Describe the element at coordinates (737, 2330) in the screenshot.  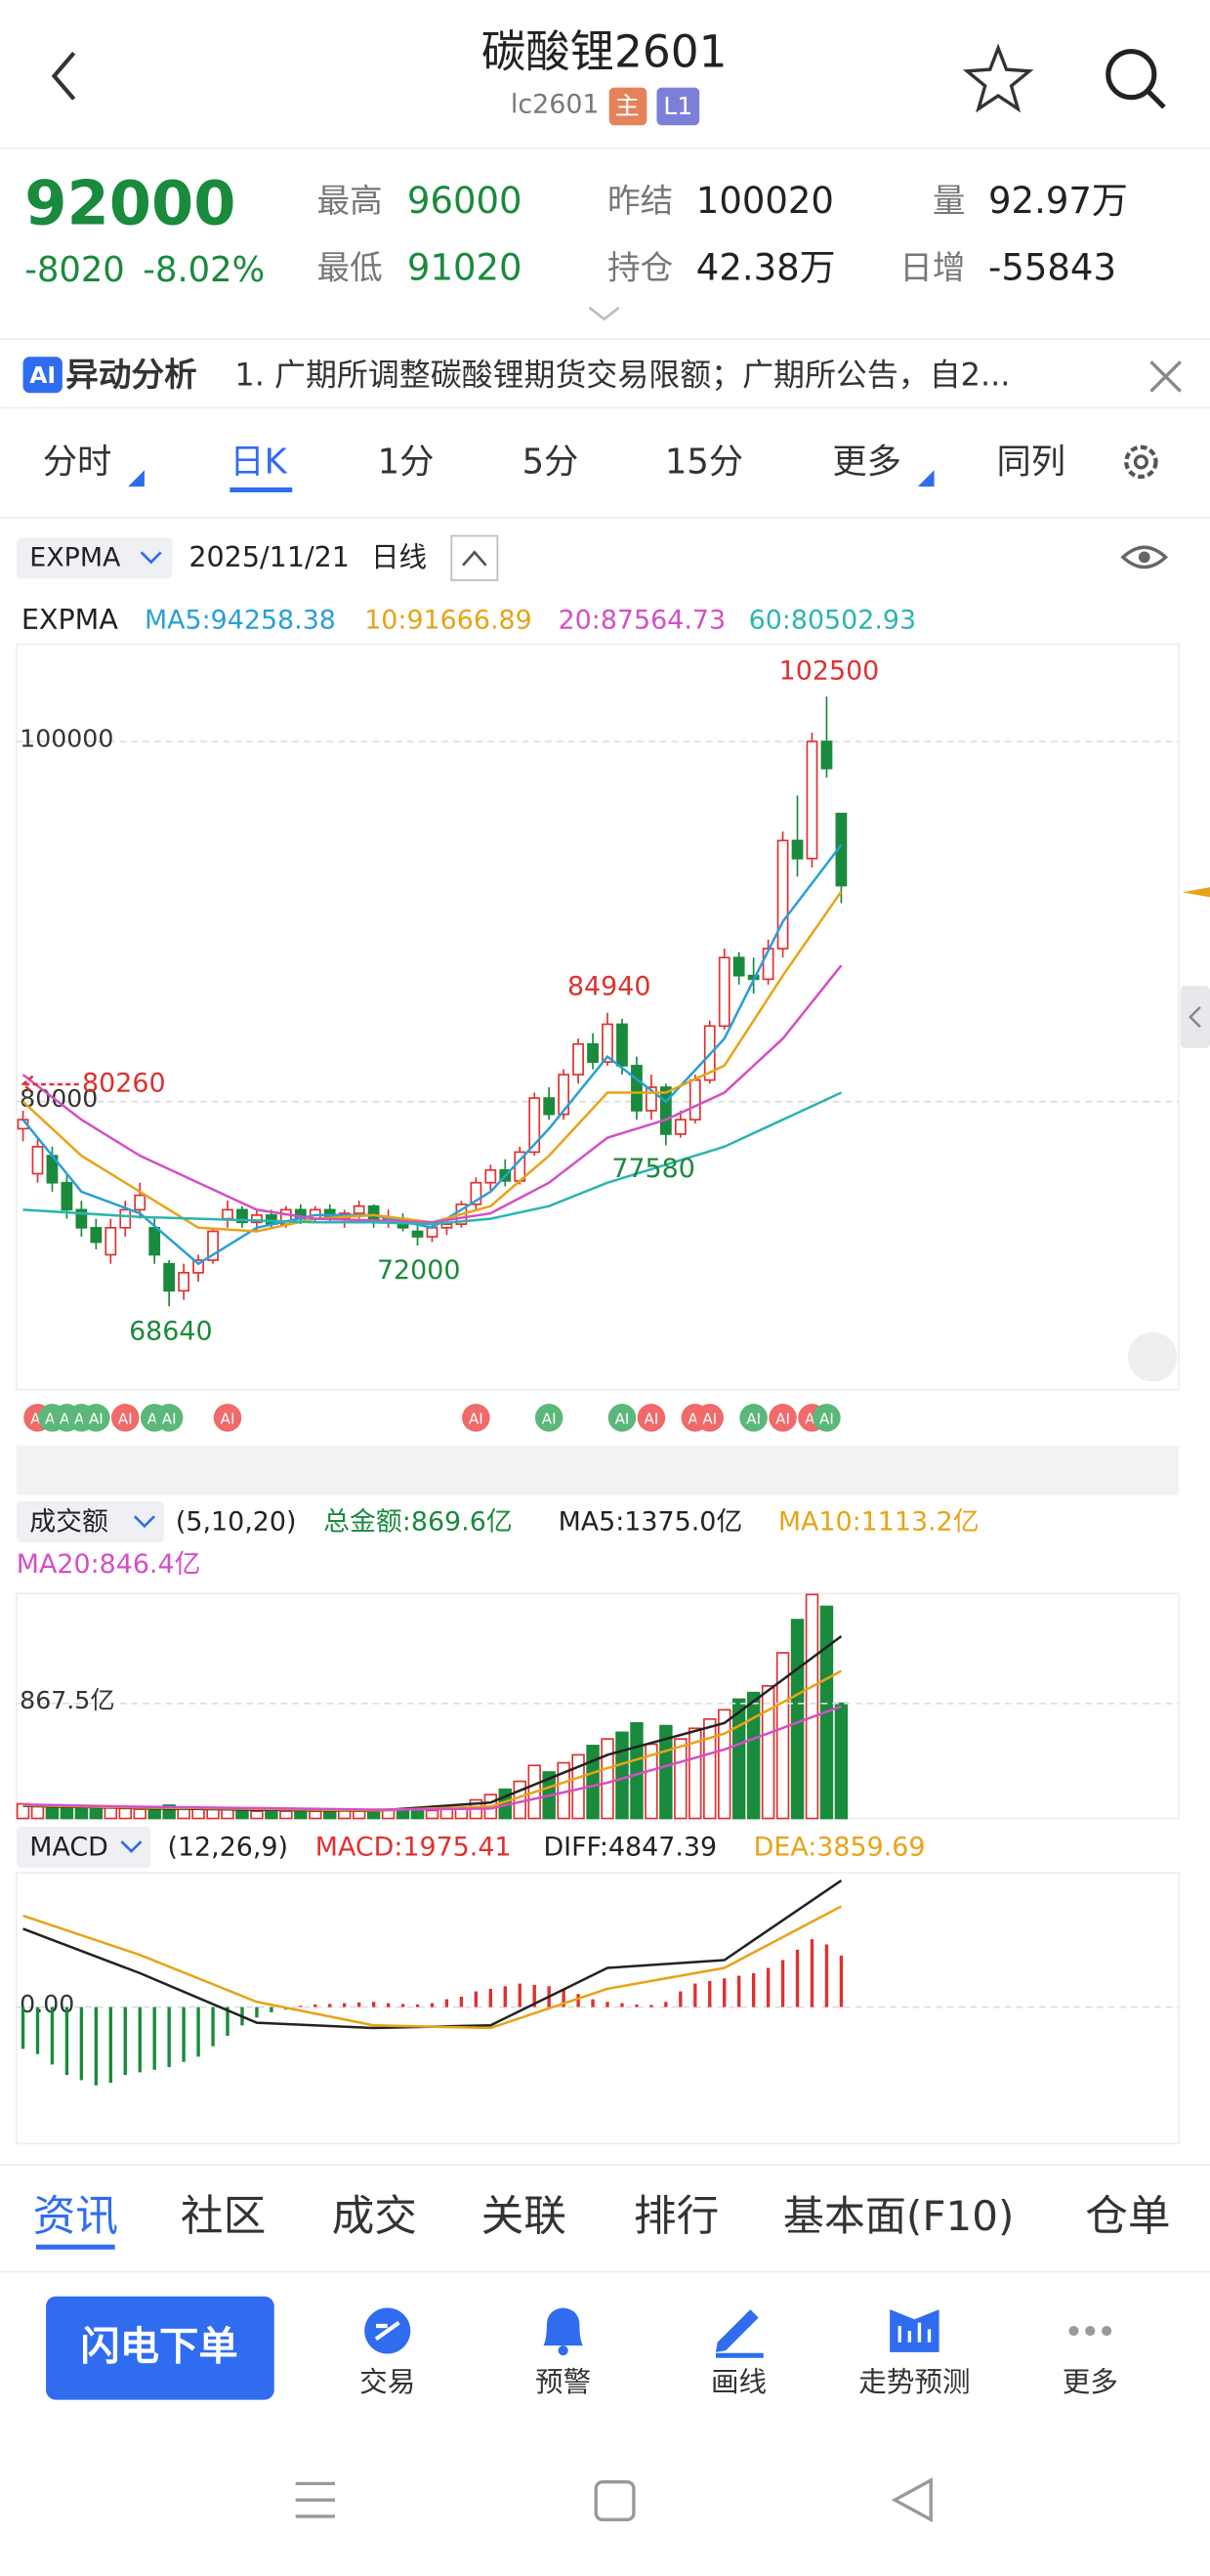
I see `draw-icon` at that location.